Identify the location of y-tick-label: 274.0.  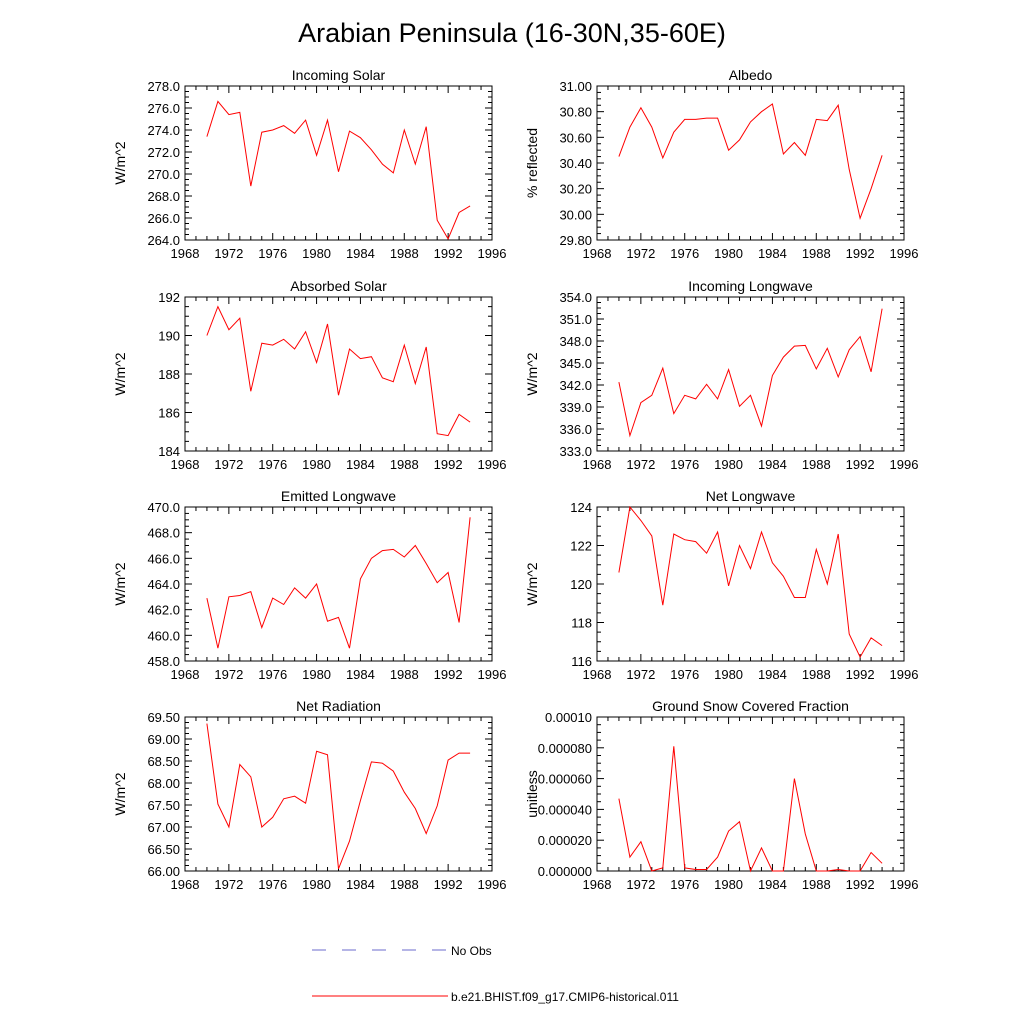
(163, 130).